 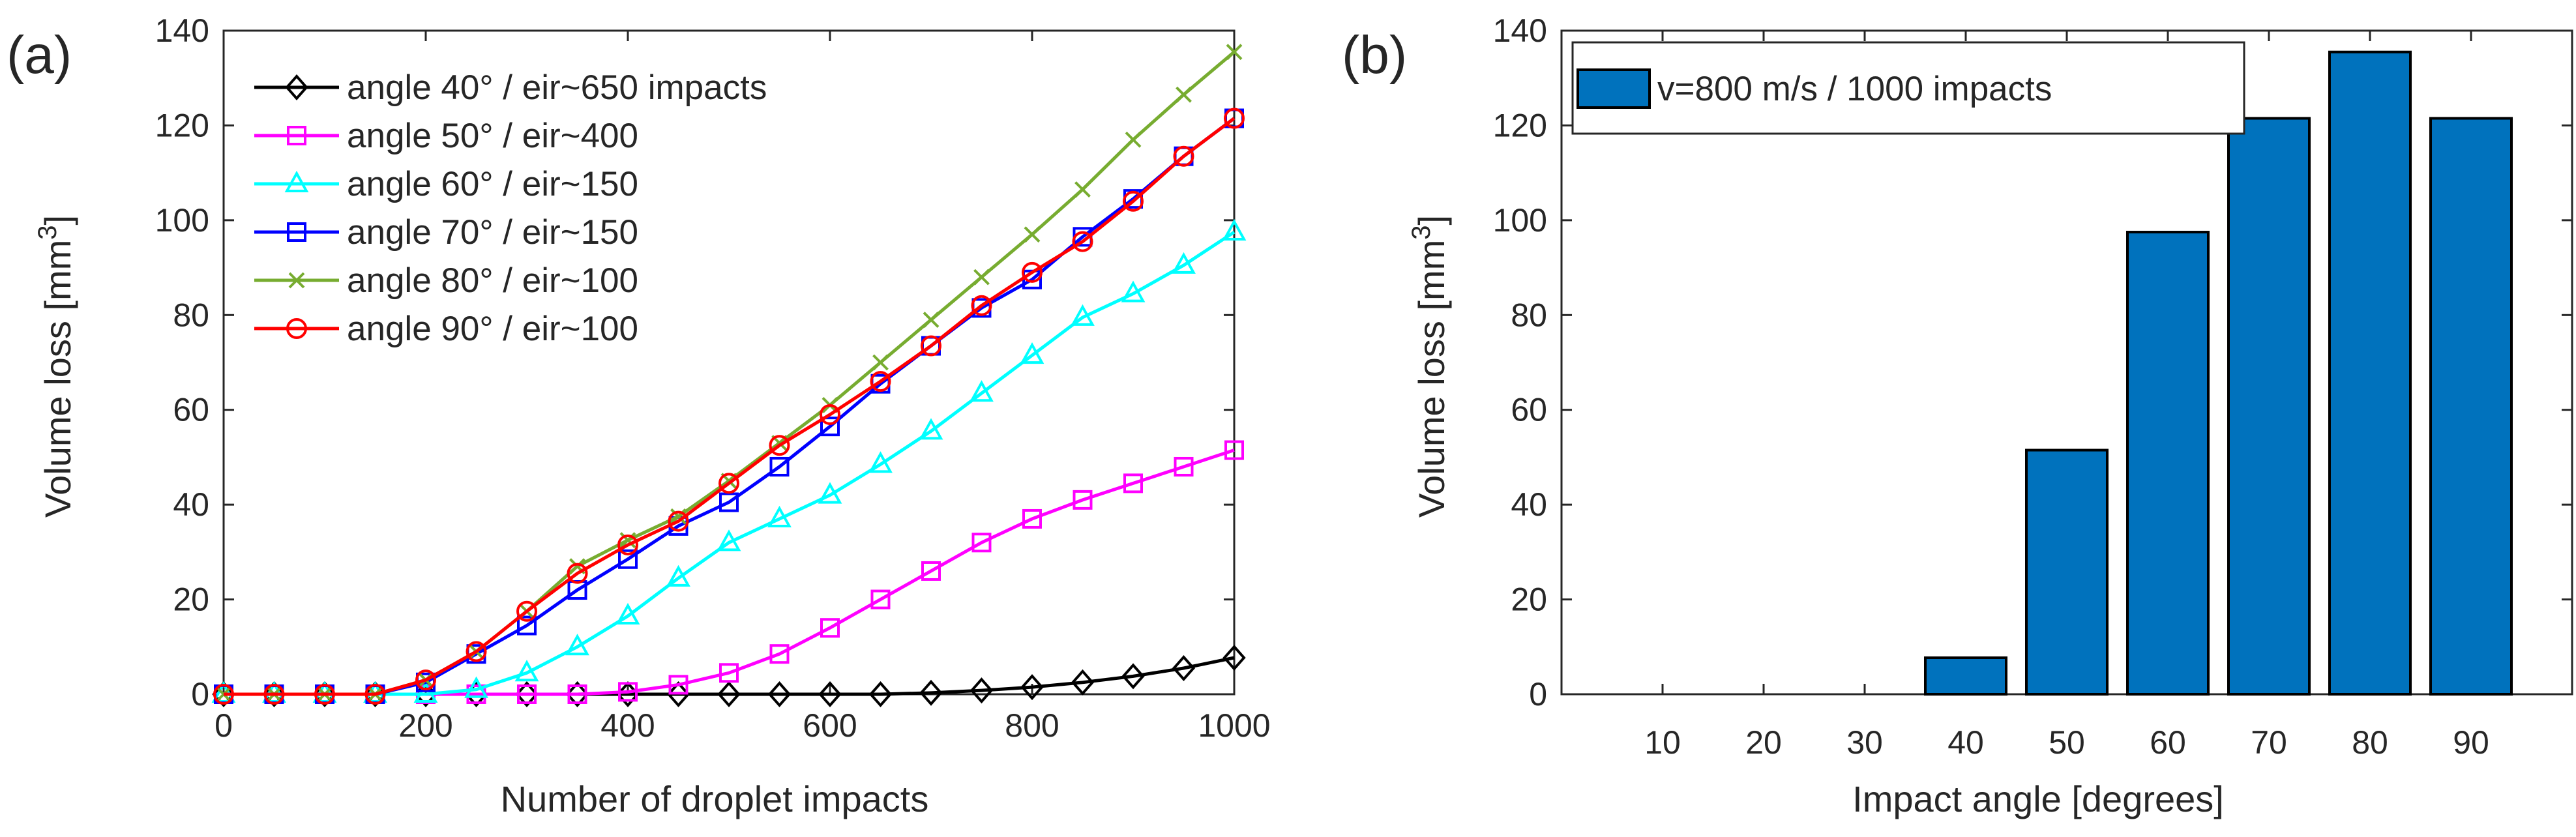 I want to click on panel-b-ytick-label: 60, so click(x=1529, y=410).